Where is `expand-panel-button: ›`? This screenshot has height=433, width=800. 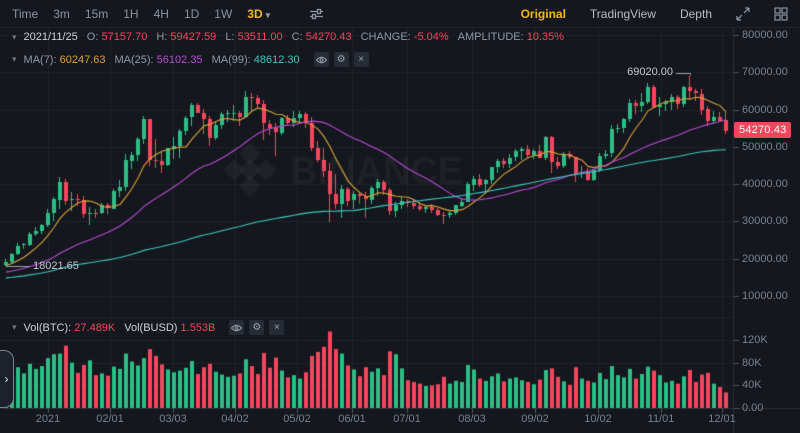
expand-panel-button: › is located at coordinates (7, 379).